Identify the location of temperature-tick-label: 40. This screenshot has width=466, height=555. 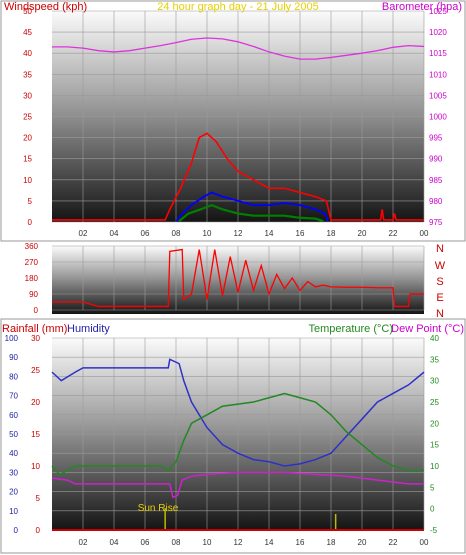
(434, 338).